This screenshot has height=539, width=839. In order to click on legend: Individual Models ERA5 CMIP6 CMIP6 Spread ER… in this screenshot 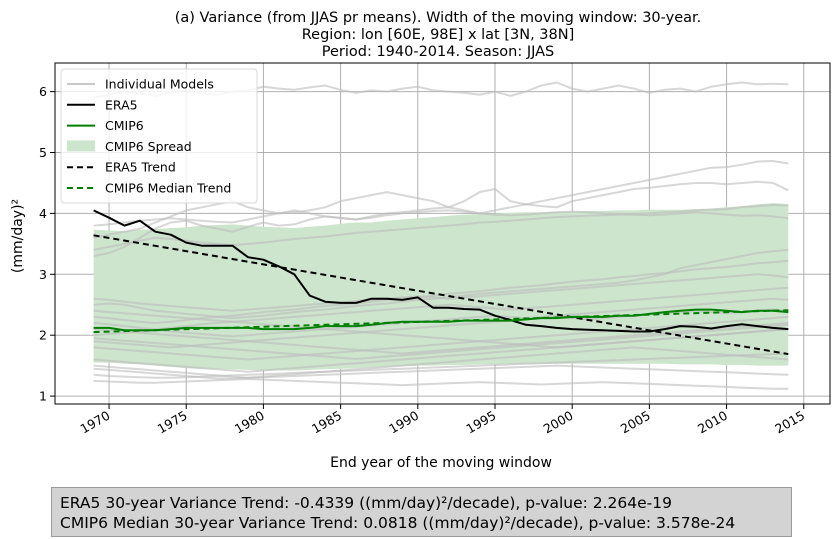, I will do `click(159, 136)`.